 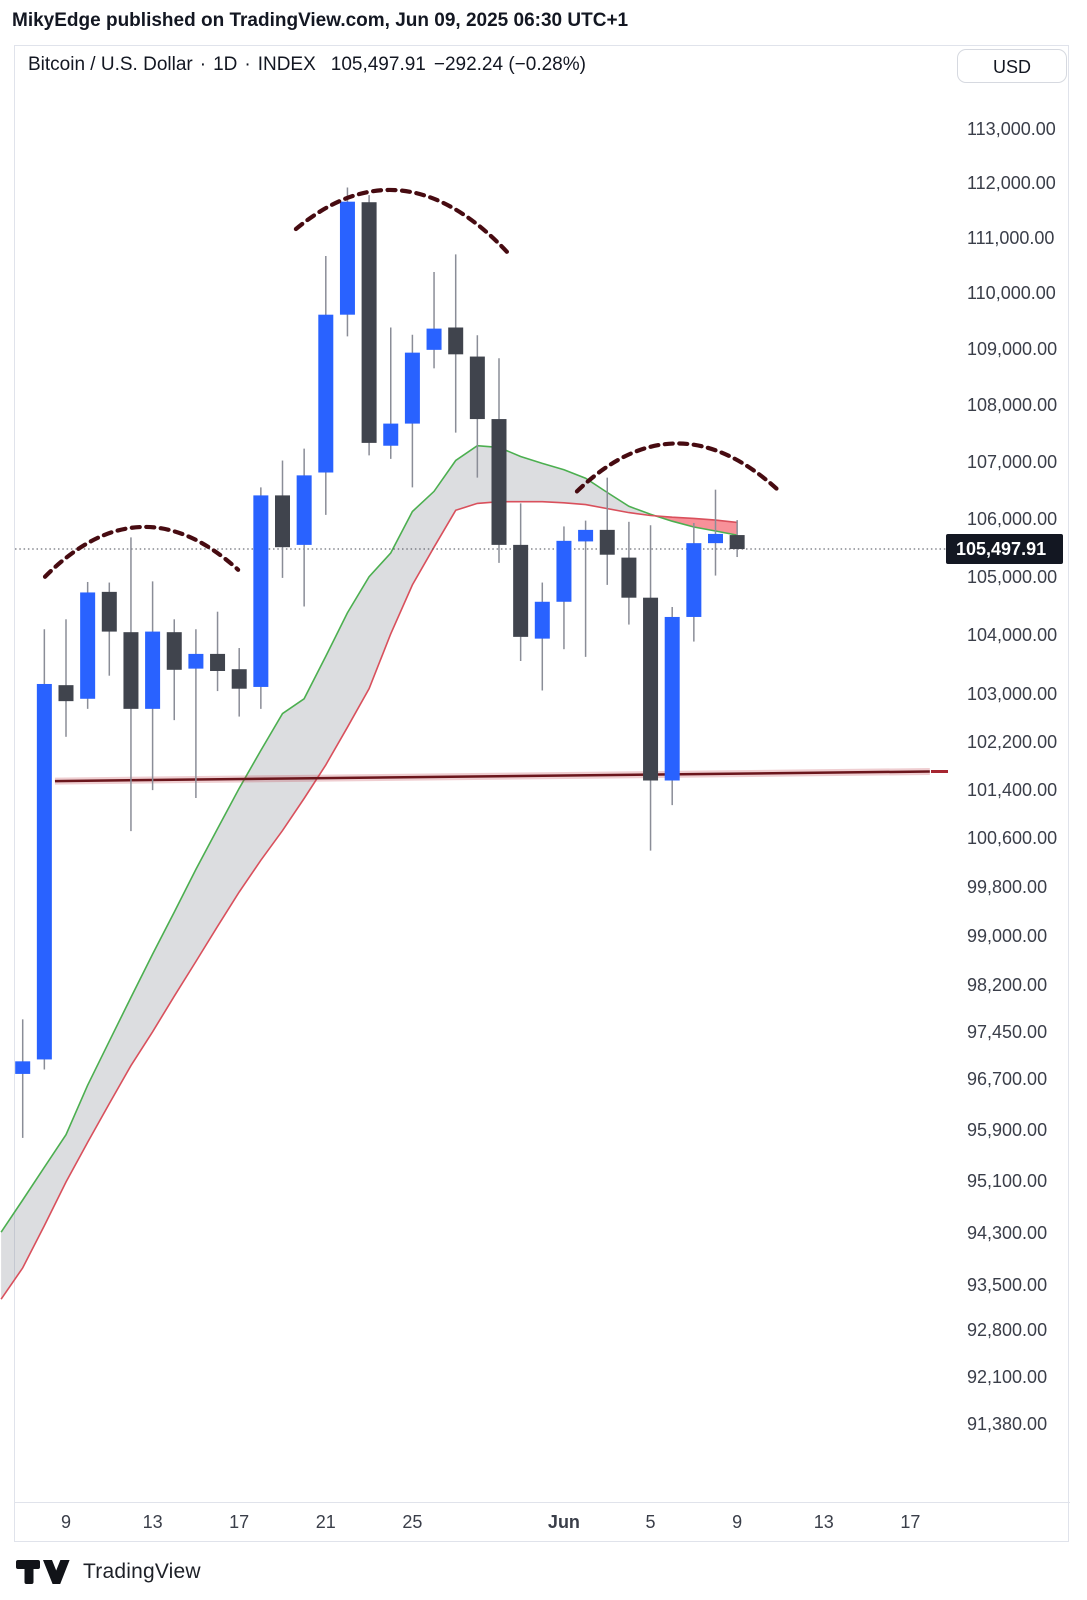 What do you see at coordinates (1012, 348) in the screenshot?
I see `price-axis-label: 109,000.00` at bounding box center [1012, 348].